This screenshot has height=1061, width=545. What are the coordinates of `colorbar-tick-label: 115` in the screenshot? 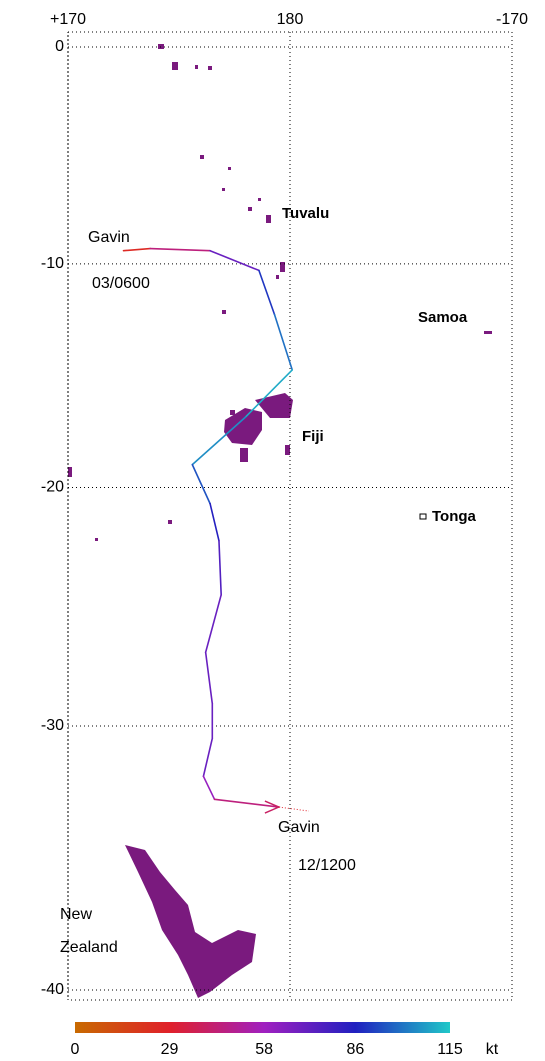 It's located at (450, 1049).